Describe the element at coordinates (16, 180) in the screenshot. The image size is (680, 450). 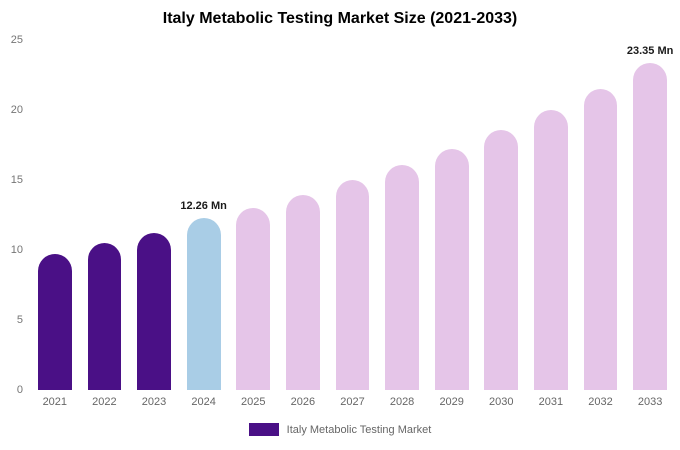
I see `y-axis-tick-label: 15` at that location.